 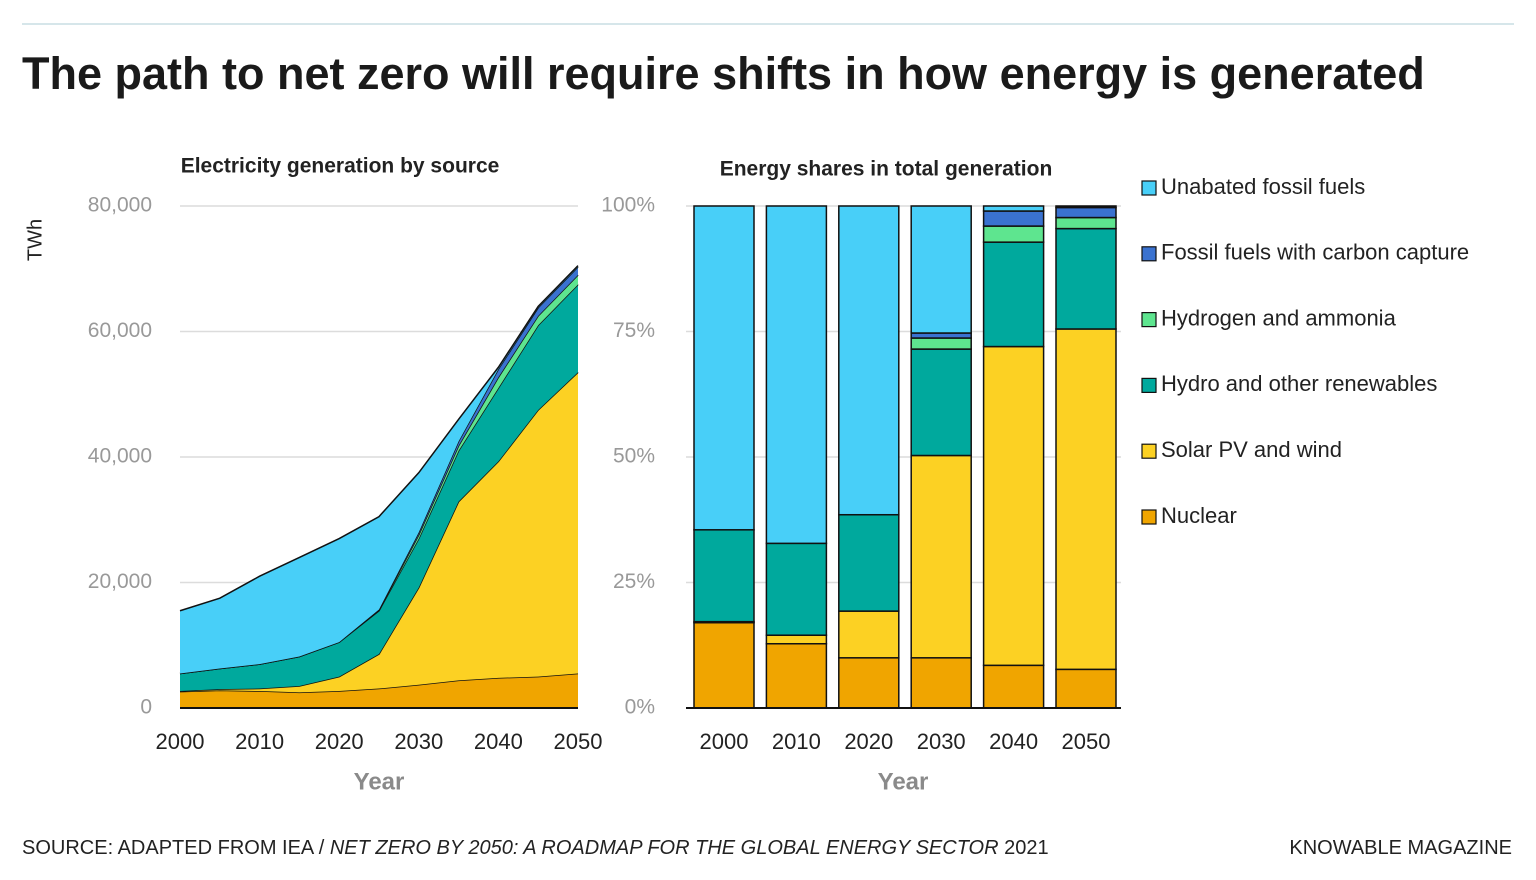 What do you see at coordinates (1199, 515) in the screenshot?
I see `legend-label: Nuclear` at bounding box center [1199, 515].